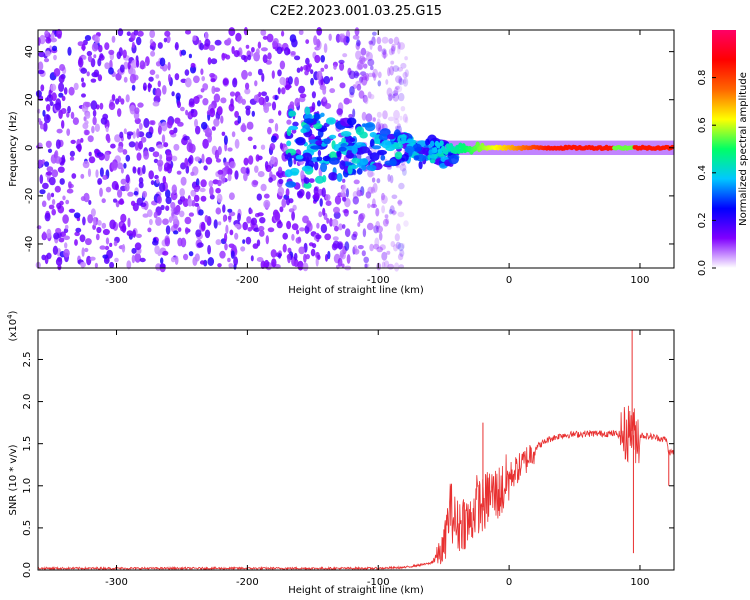 The image size is (750, 600). I want to click on colorbar-tick-label: 0.0, so click(702, 268).